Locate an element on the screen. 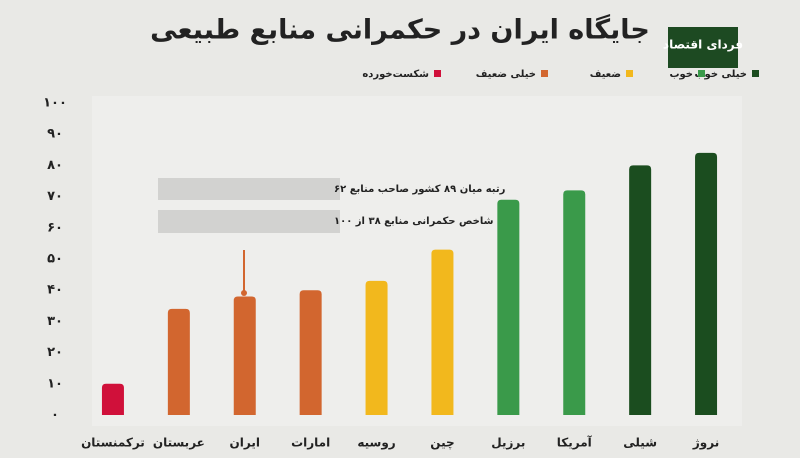 The height and width of the screenshot is (458, 800). annotation: شاخص حکمرانی منابع ۳۸ از ۱۰۰ is located at coordinates (414, 221).